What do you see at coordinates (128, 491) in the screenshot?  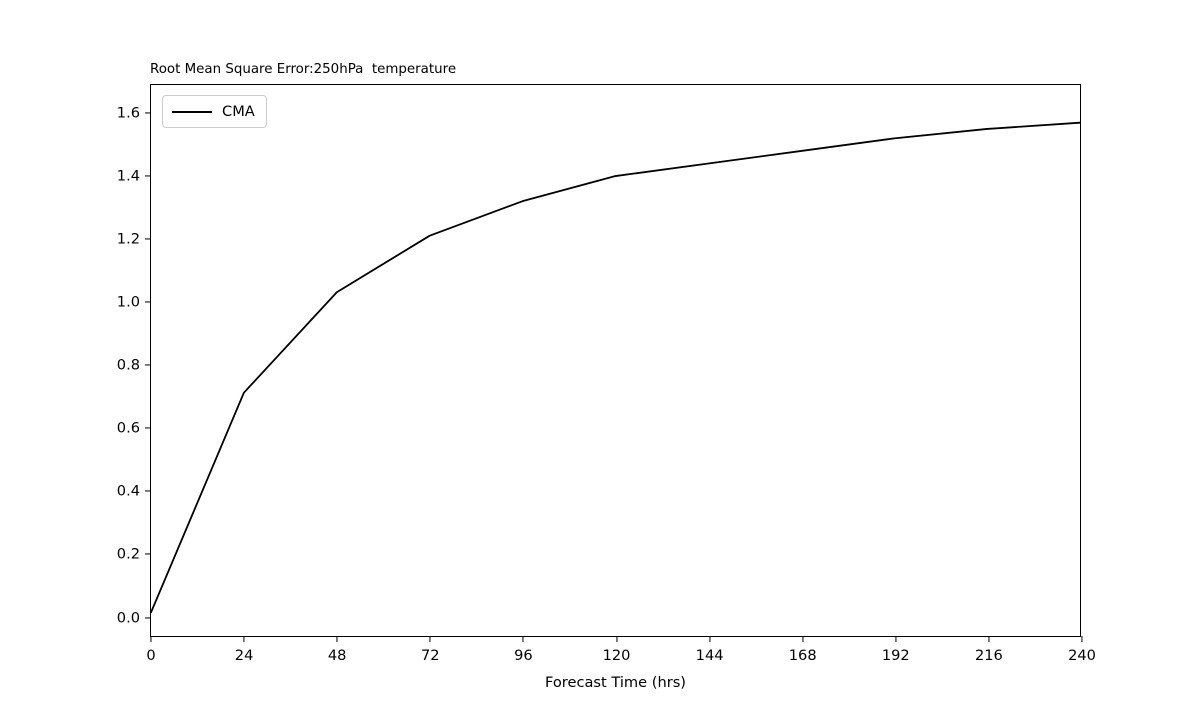 I see `y-tick-label: 0.4` at bounding box center [128, 491].